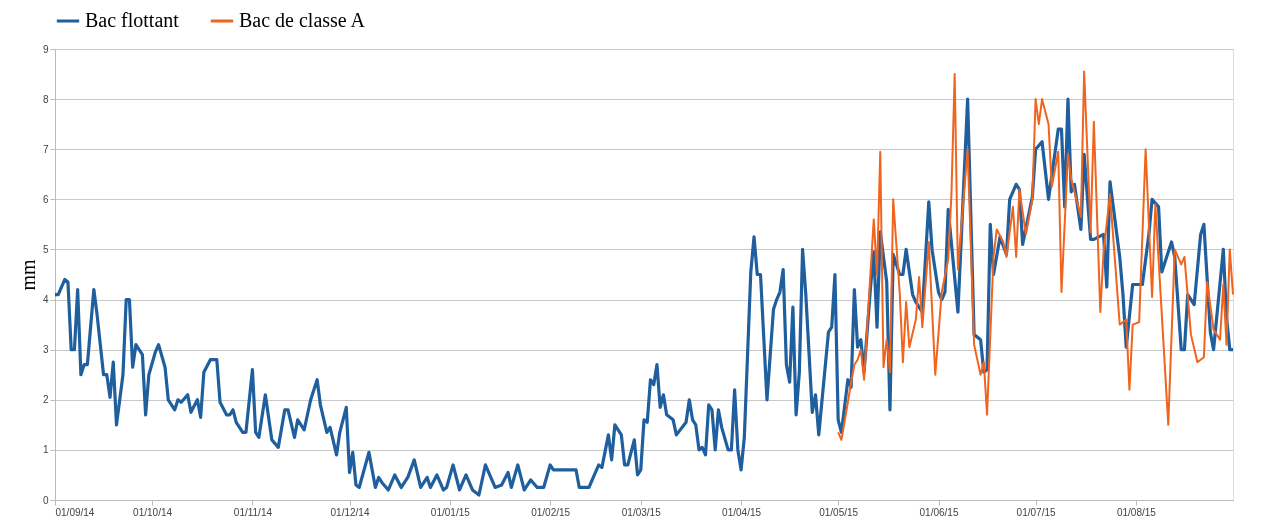 The image size is (1270, 532). Describe the element at coordinates (45, 300) in the screenshot. I see `y-tick-label: 4` at that location.